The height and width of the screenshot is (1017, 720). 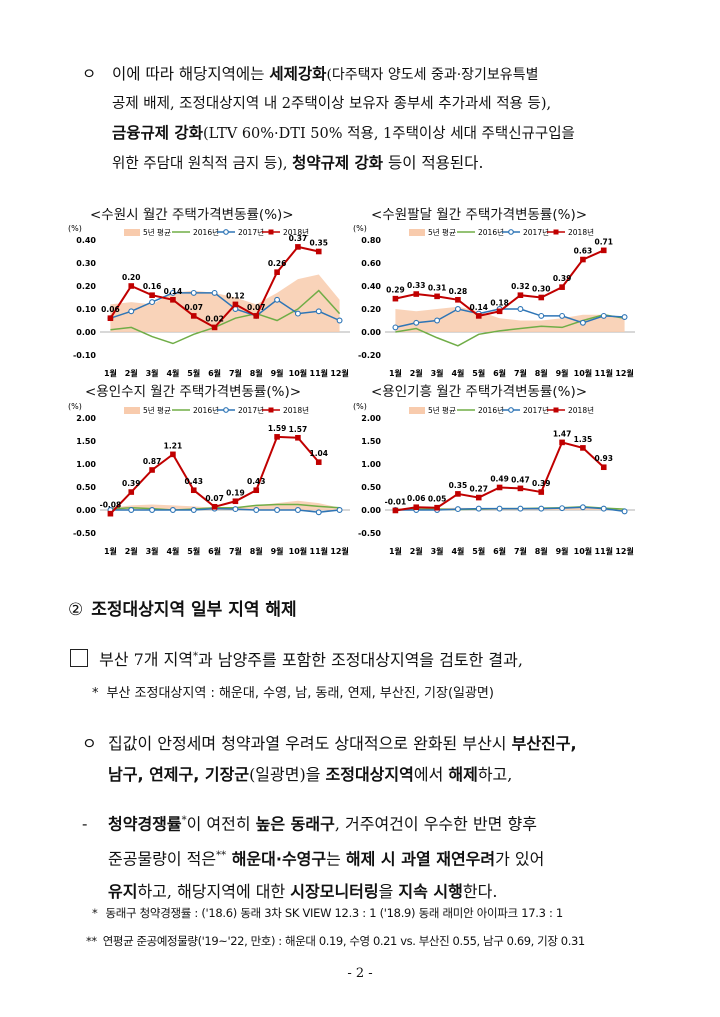 What do you see at coordinates (339, 373) in the screenshot?
I see `x-tick-label: 12월` at bounding box center [339, 373].